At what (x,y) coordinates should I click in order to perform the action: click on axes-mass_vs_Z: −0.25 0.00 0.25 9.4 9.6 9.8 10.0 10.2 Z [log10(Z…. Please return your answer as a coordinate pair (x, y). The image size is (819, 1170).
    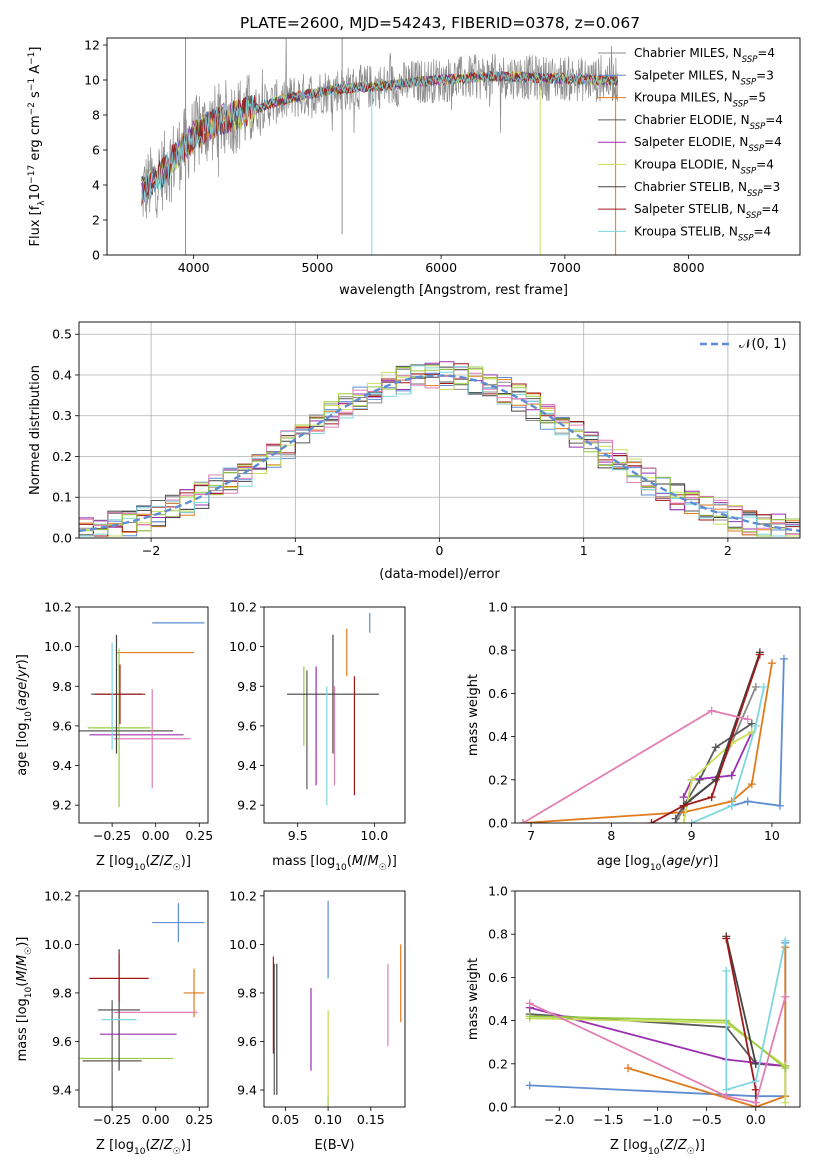
    Looking at the image, I should click on (114, 1022).